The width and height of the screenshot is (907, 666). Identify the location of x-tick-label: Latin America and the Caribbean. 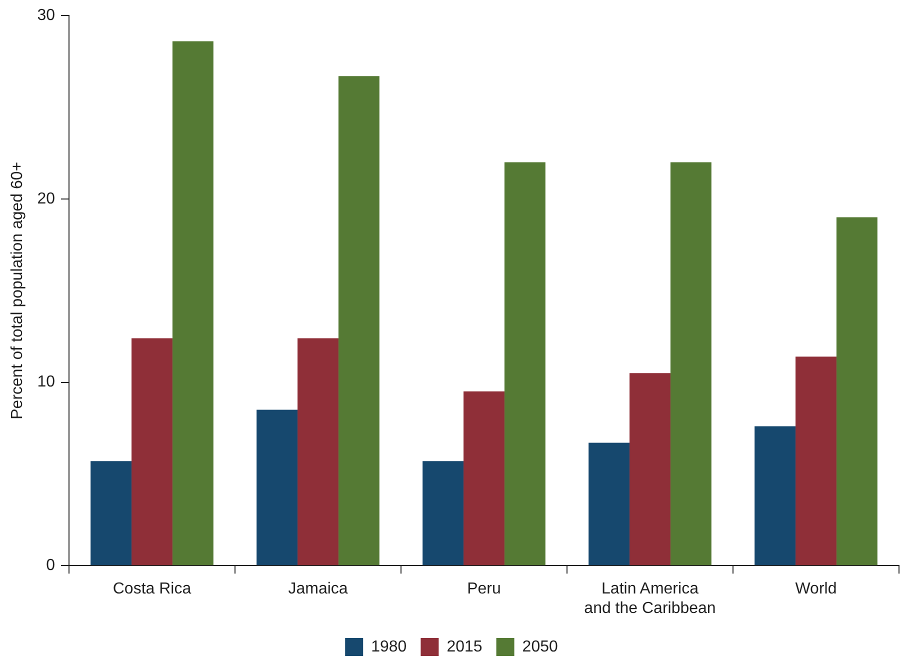
(650, 598).